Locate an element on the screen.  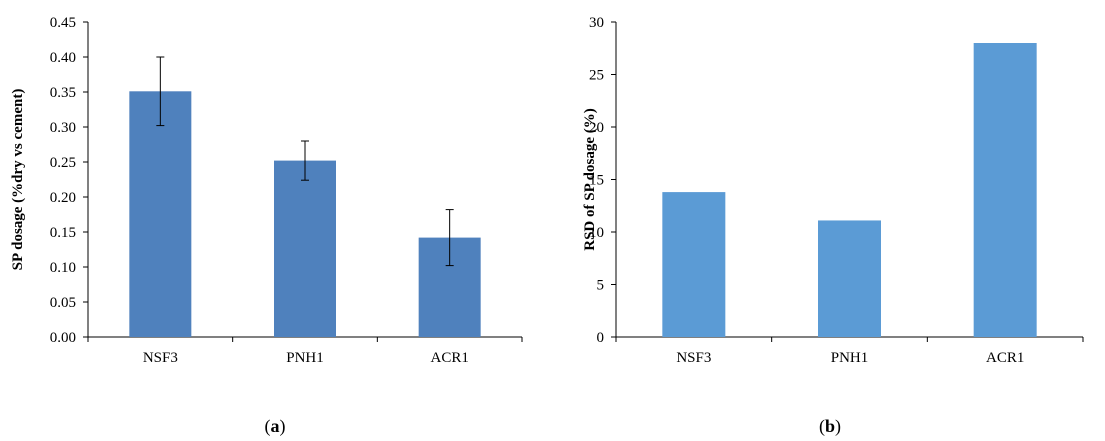
y-tick-label: 0.35 is located at coordinates (63, 93).